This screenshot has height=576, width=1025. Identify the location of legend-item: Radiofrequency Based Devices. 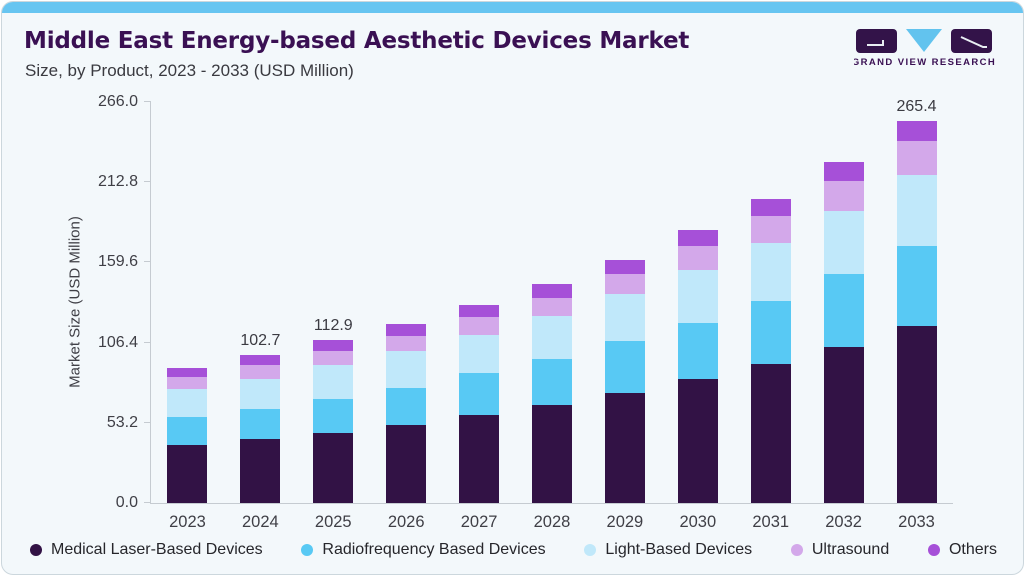
(423, 550).